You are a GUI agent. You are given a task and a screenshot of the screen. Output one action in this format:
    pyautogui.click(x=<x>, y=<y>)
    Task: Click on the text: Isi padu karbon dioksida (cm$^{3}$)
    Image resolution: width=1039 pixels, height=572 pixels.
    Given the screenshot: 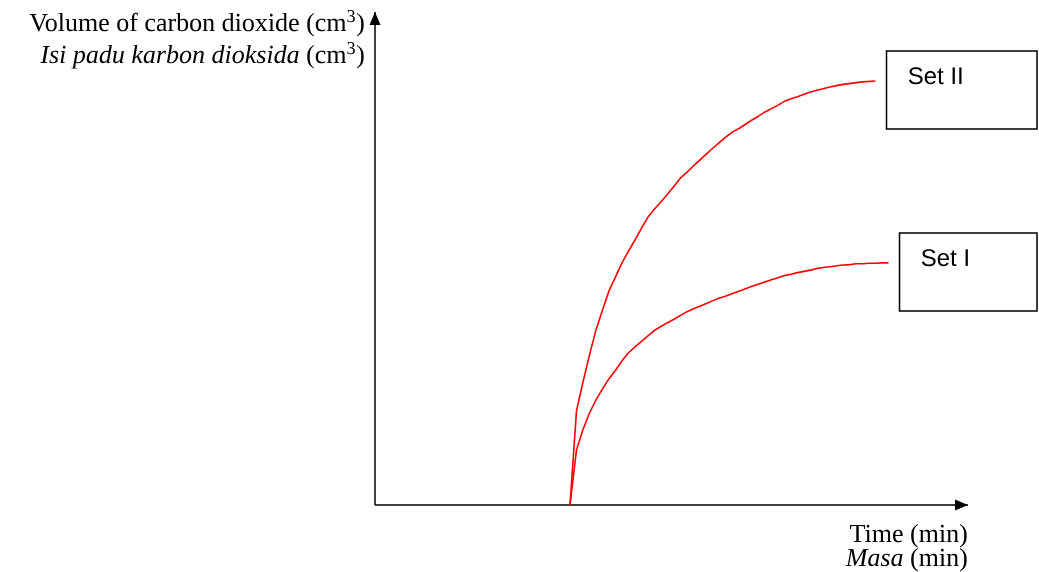 What is the action you would take?
    pyautogui.click(x=202, y=55)
    